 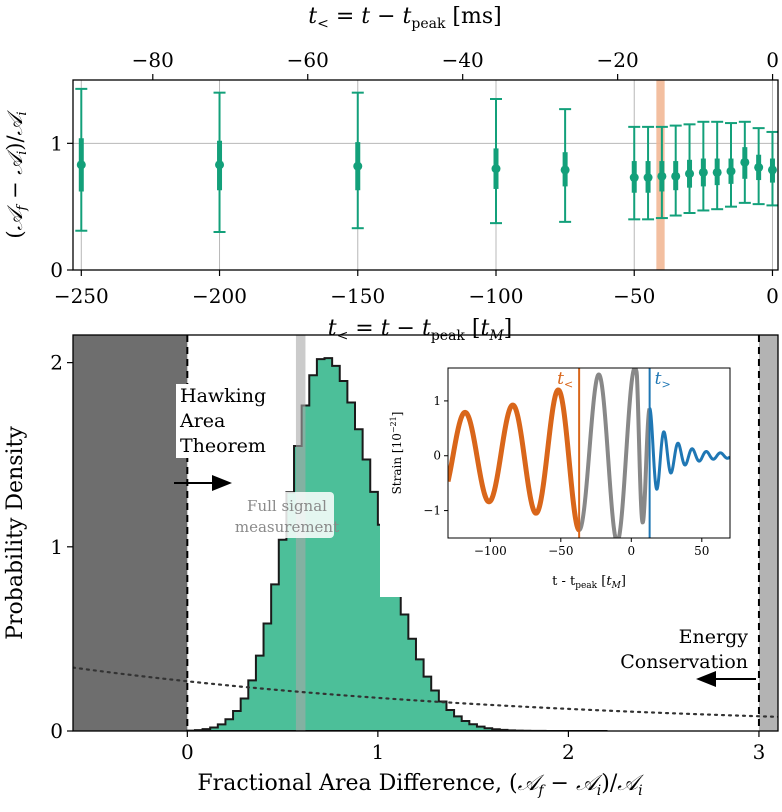 What do you see at coordinates (357, 296) in the screenshot?
I see `x-tick-label: −150` at bounding box center [357, 296].